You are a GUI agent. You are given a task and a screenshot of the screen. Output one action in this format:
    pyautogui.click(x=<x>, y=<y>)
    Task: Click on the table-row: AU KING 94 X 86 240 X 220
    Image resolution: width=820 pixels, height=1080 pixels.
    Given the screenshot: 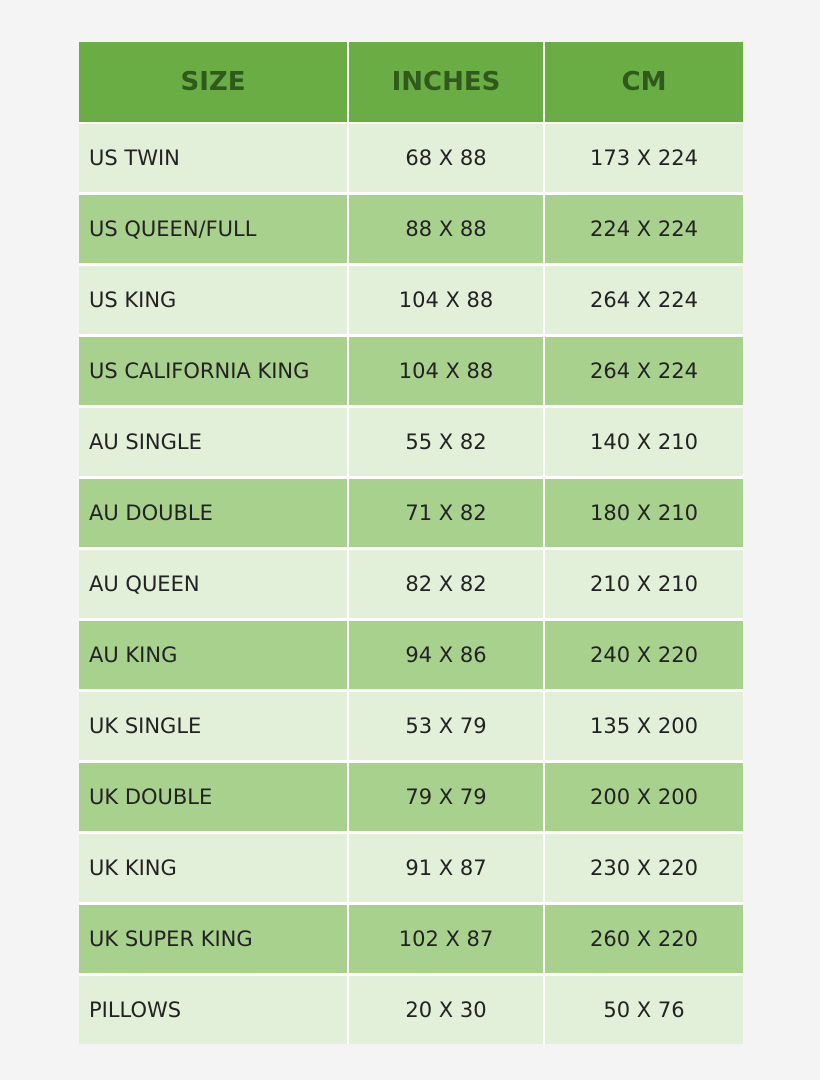 What is the action you would take?
    pyautogui.click(x=411, y=655)
    